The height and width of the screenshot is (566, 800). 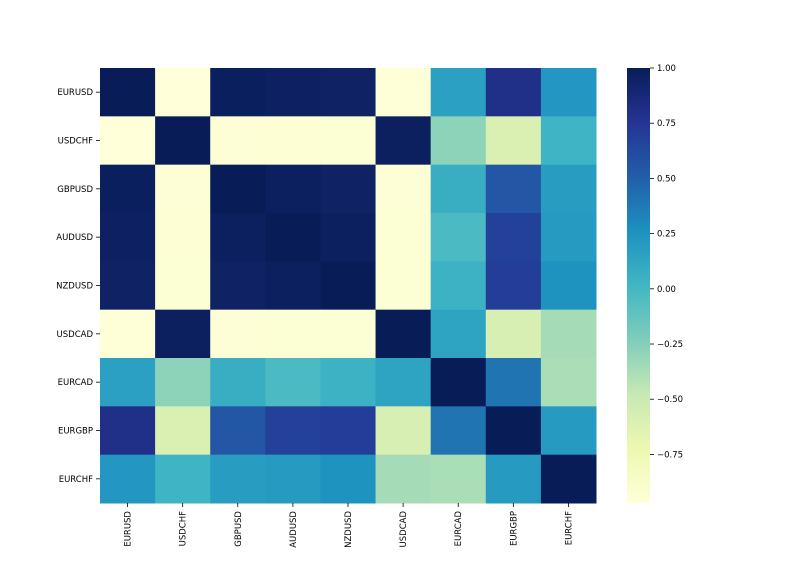 I want to click on heatmap-cell-eurchf-eurusd, so click(x=128, y=479).